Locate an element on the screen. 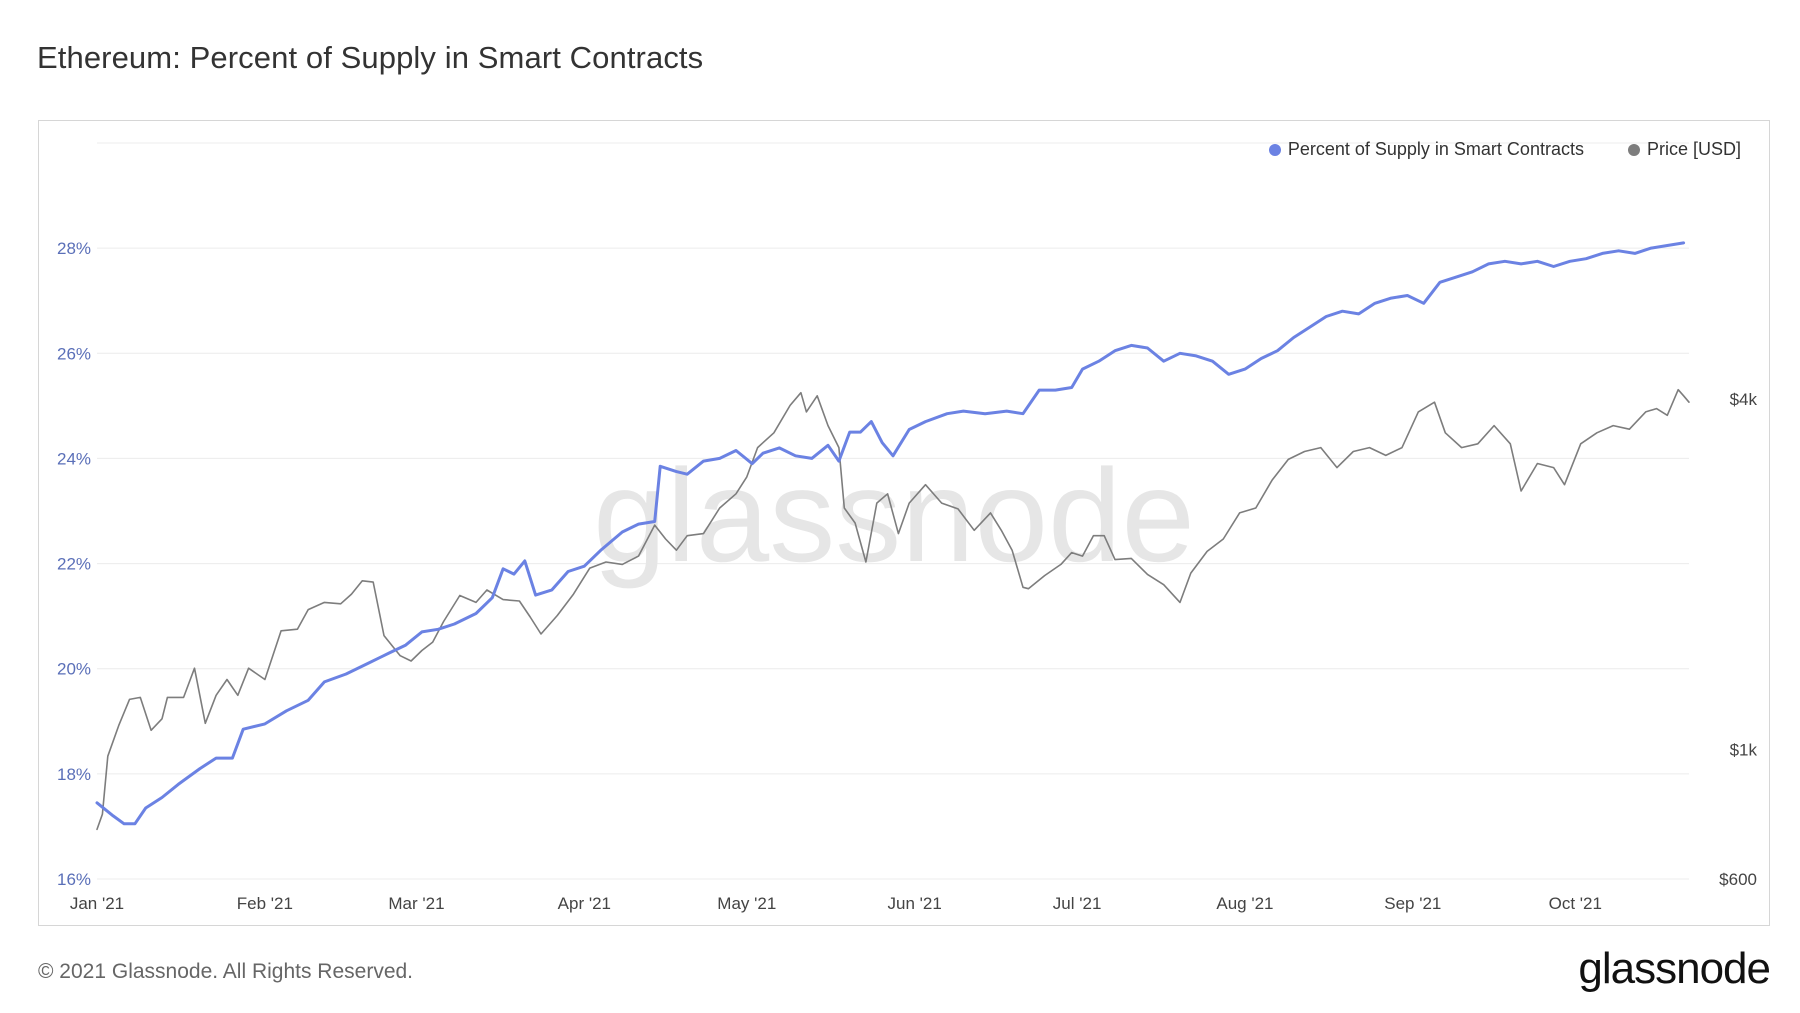 Image resolution: width=1800 pixels, height=1013 pixels. x-tick-label: Oct '21 is located at coordinates (1575, 903).